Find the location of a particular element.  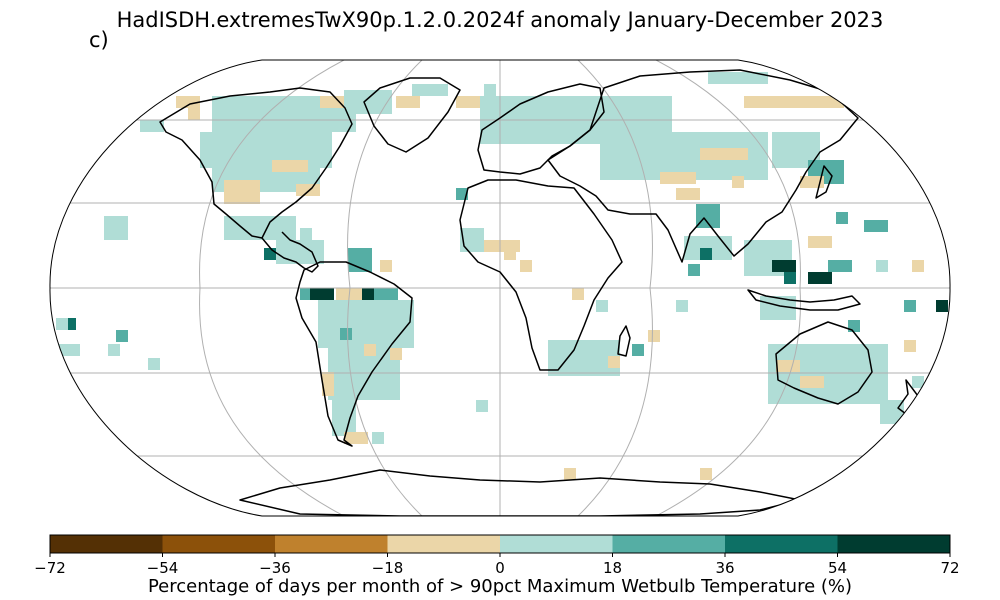

colorbar-ticks: −72 −54 −36 −18 0 18 36 54 72 is located at coordinates (497, 565).